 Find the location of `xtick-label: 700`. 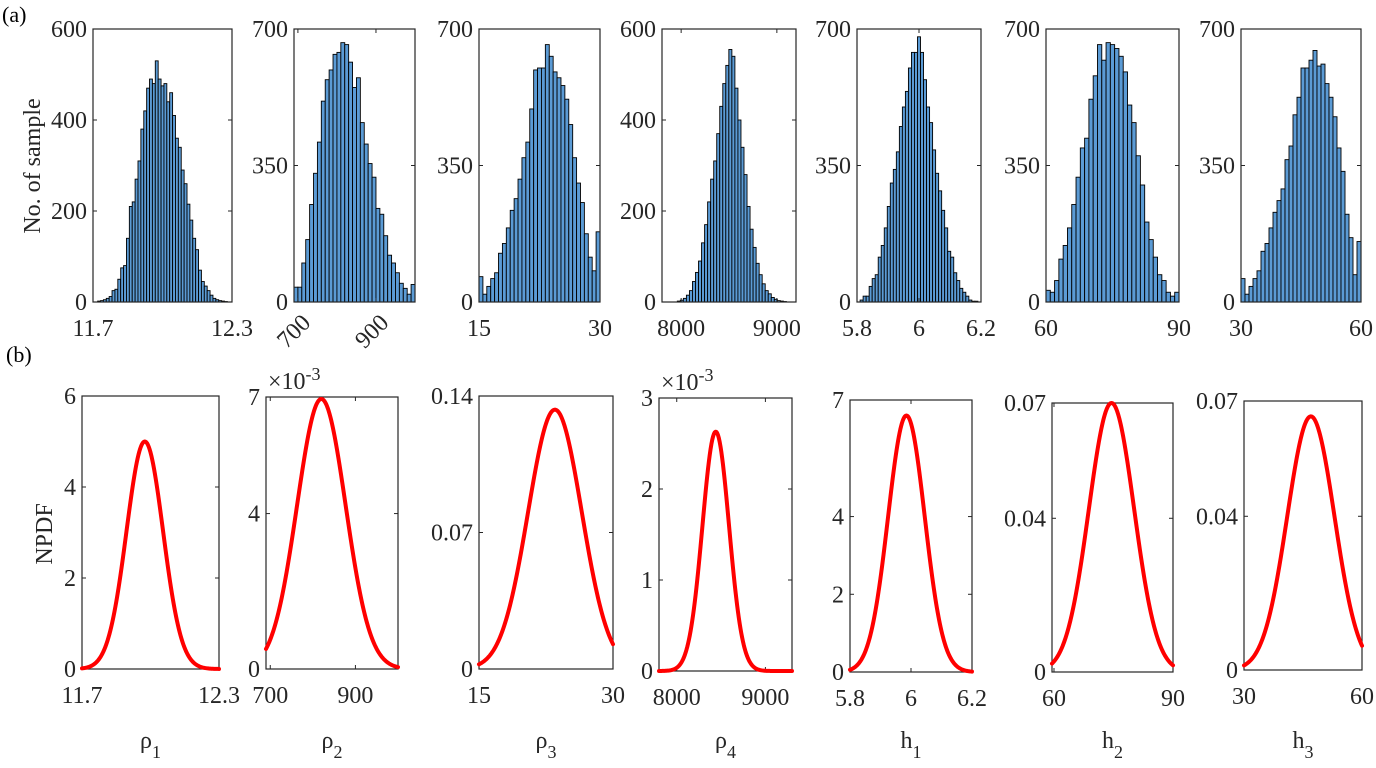

xtick-label: 700 is located at coordinates (294, 332).